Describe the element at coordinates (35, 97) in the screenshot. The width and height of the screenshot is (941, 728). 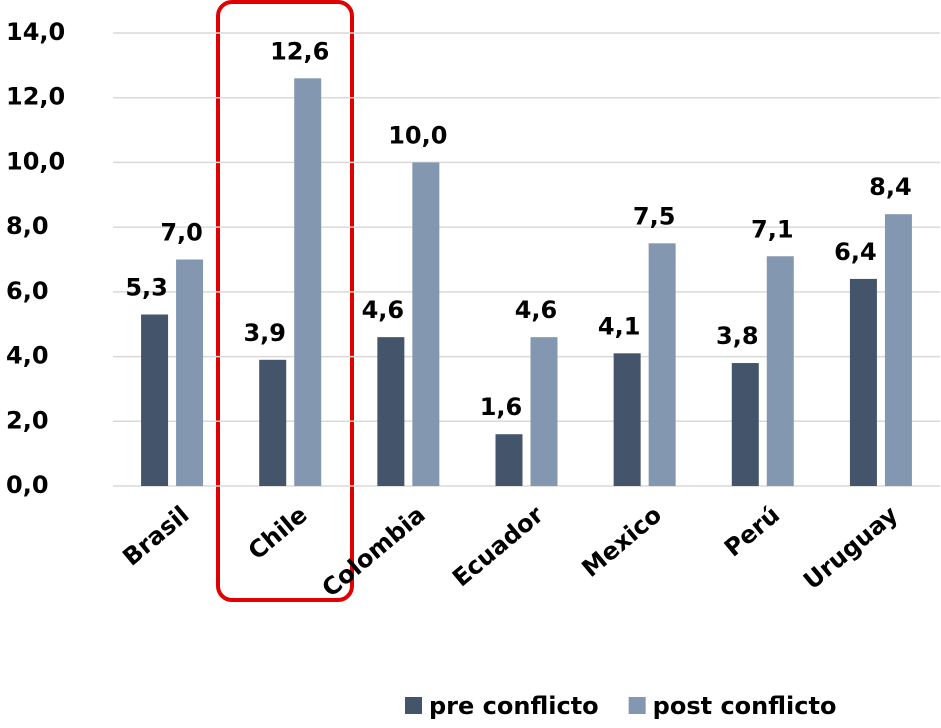
I see `y-tick-label: 12,0` at that location.